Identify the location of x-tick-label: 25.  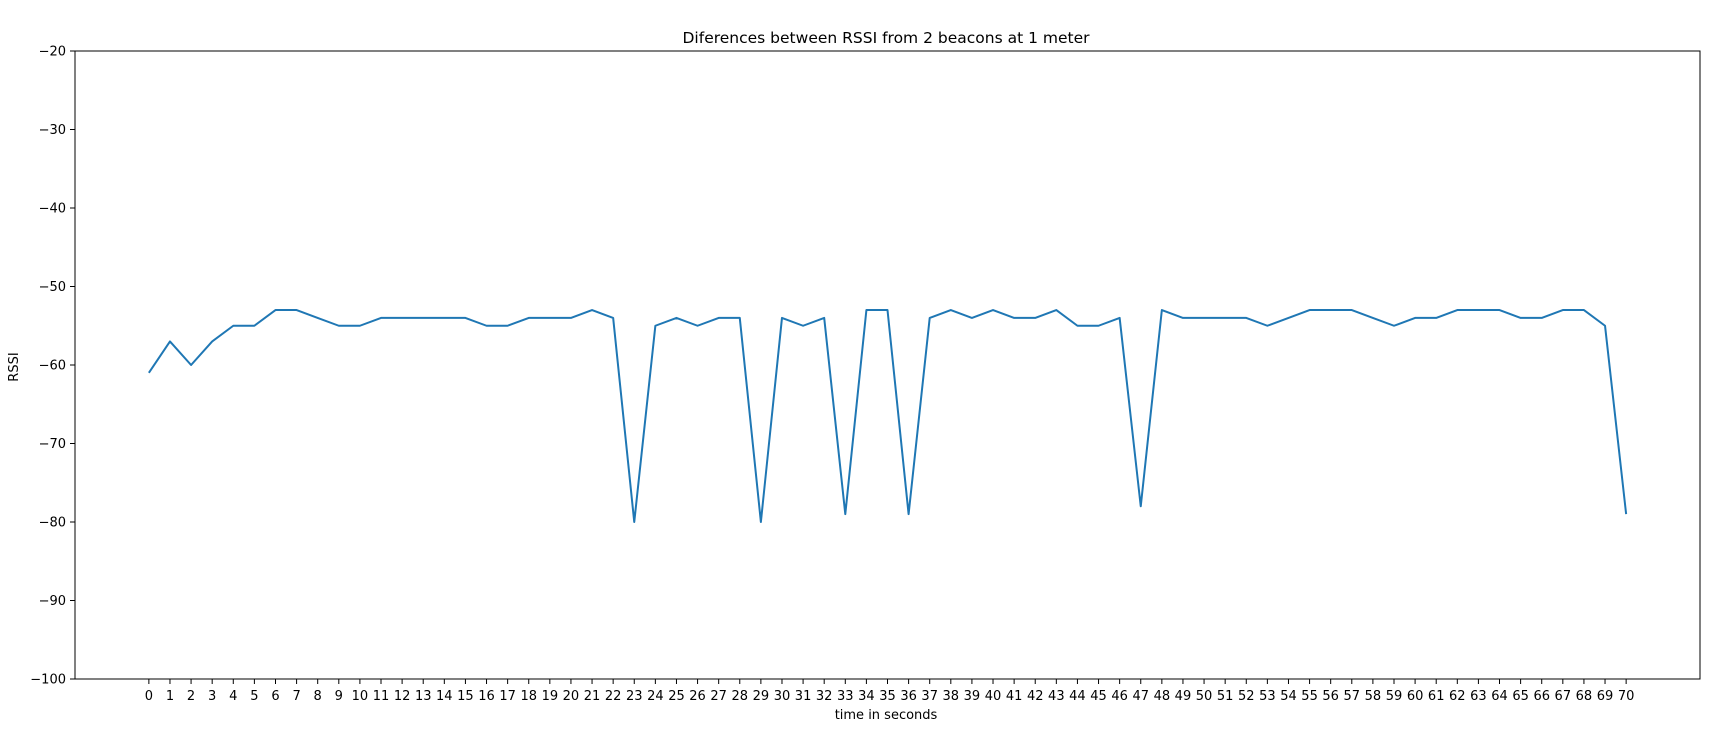
(676, 696).